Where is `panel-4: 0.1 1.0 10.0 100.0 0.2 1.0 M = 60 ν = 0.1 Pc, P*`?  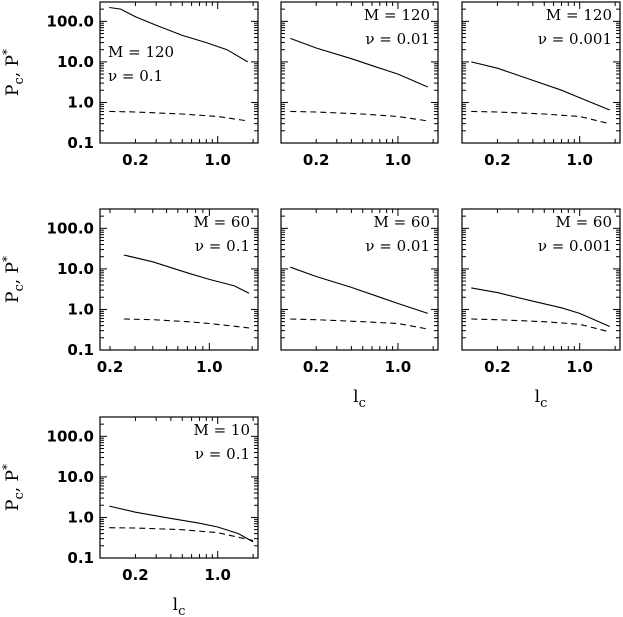
panel-4: 0.1 1.0 10.0 100.0 0.2 1.0 M = 60 ν = 0.1 Pc, P* is located at coordinates (129, 292).